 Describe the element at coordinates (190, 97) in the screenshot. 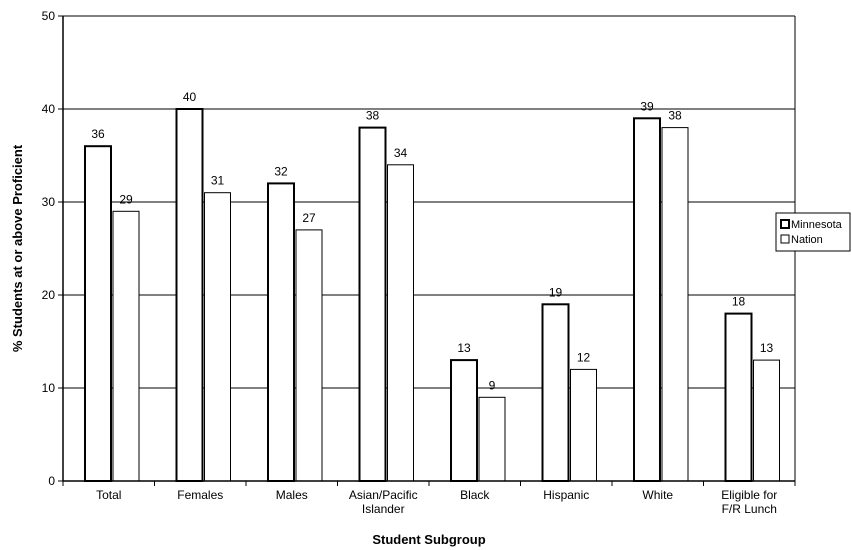

I see `data-label-minnesota-1: 40` at that location.